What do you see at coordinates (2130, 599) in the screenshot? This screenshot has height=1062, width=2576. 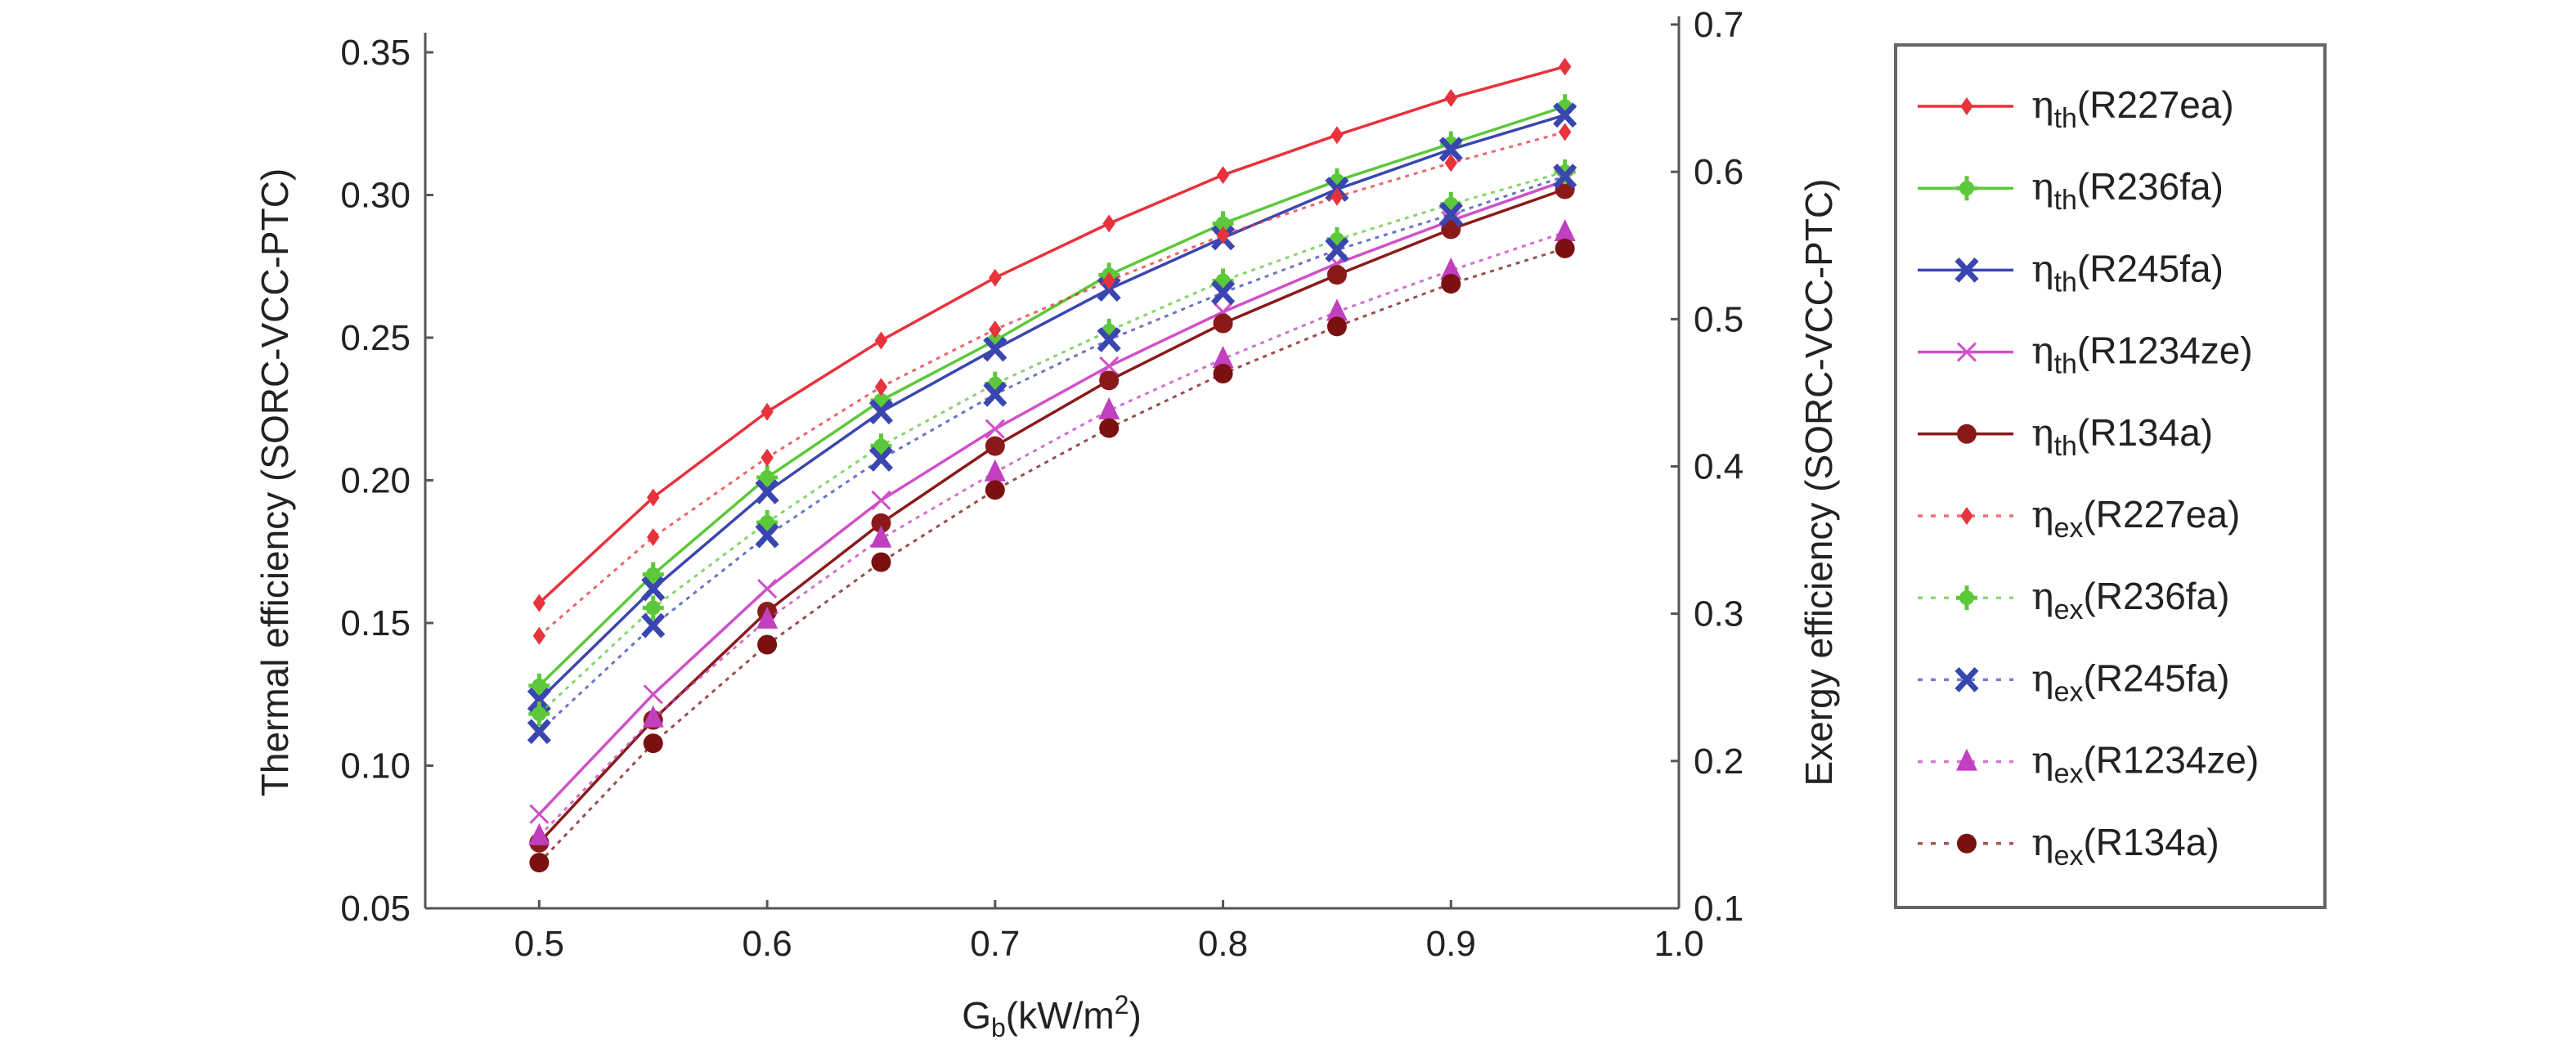 I see `legend-label: ηex(R236fa)` at bounding box center [2130, 599].